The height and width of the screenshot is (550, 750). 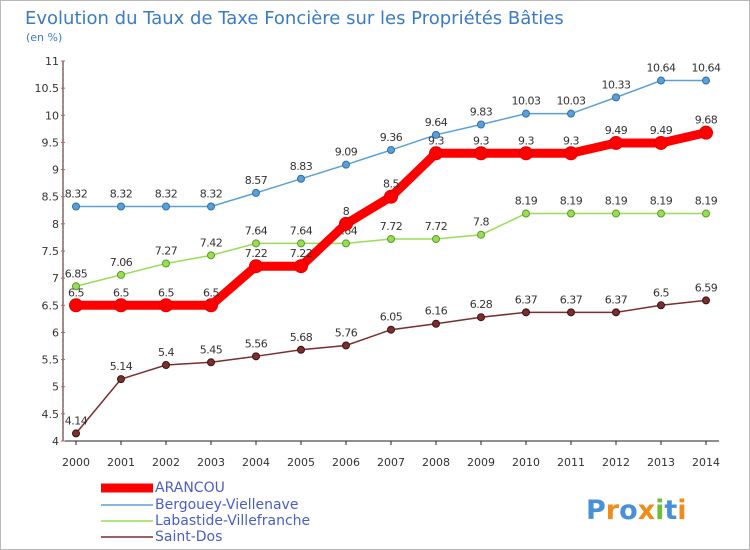 What do you see at coordinates (481, 462) in the screenshot?
I see `x-tick-label: 2009` at bounding box center [481, 462].